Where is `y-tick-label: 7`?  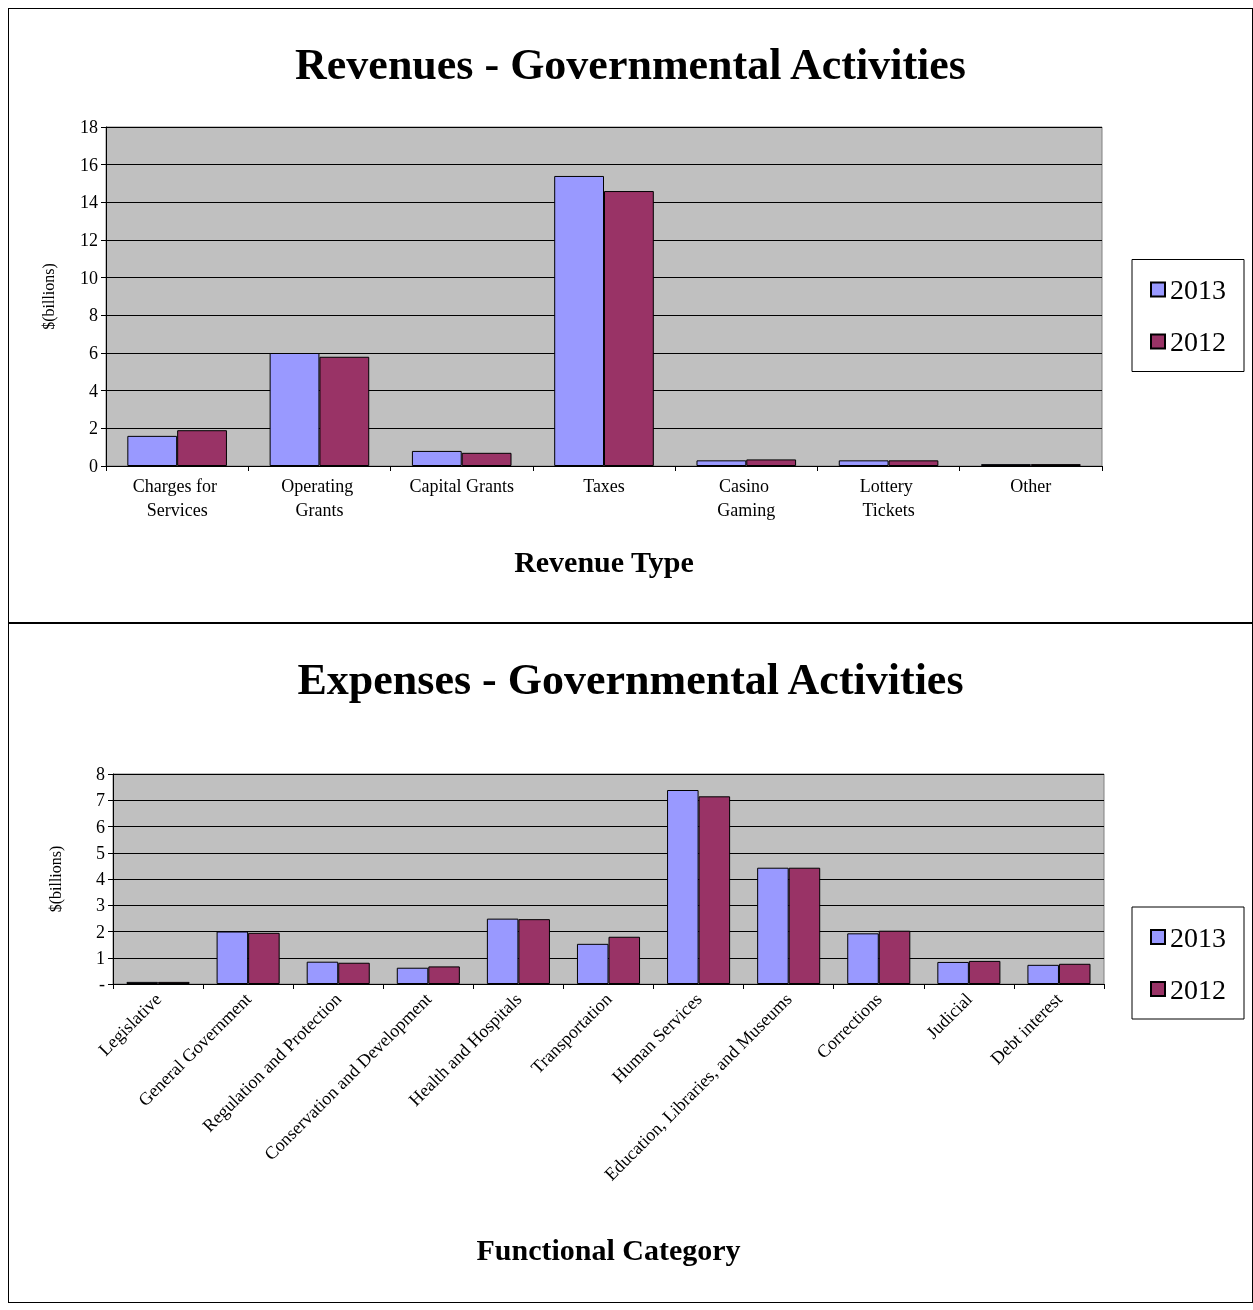 y-tick-label: 7 is located at coordinates (100, 800).